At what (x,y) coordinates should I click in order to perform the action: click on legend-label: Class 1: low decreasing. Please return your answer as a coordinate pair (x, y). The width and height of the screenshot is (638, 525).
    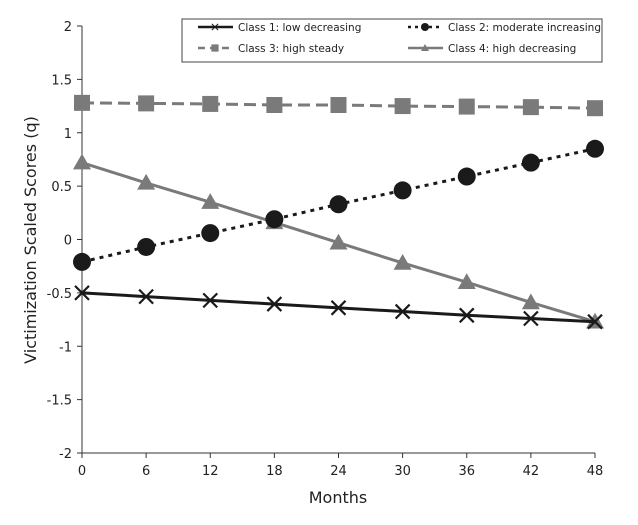
    Looking at the image, I should click on (299, 28).